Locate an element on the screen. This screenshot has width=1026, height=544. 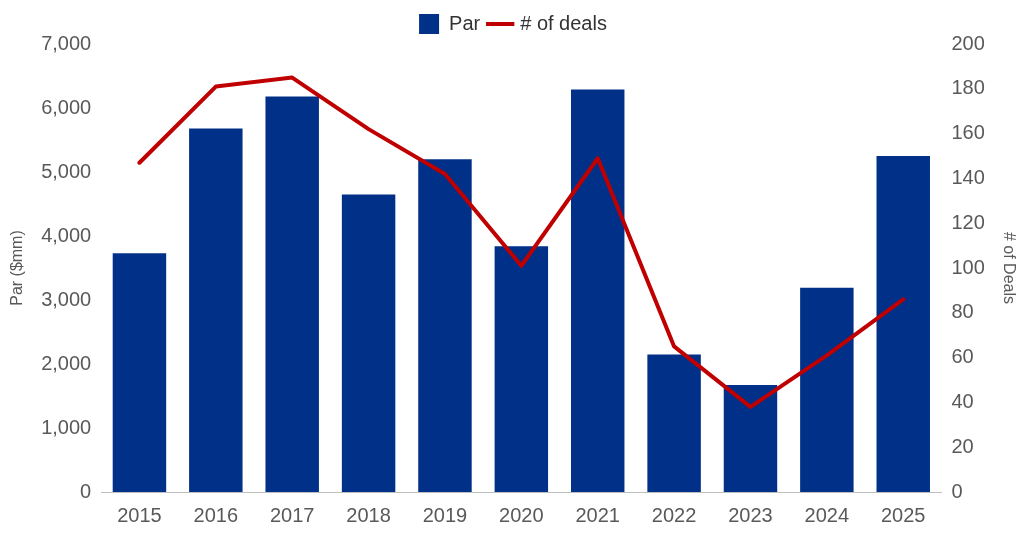
x-tick-label: 2021 is located at coordinates (597, 514).